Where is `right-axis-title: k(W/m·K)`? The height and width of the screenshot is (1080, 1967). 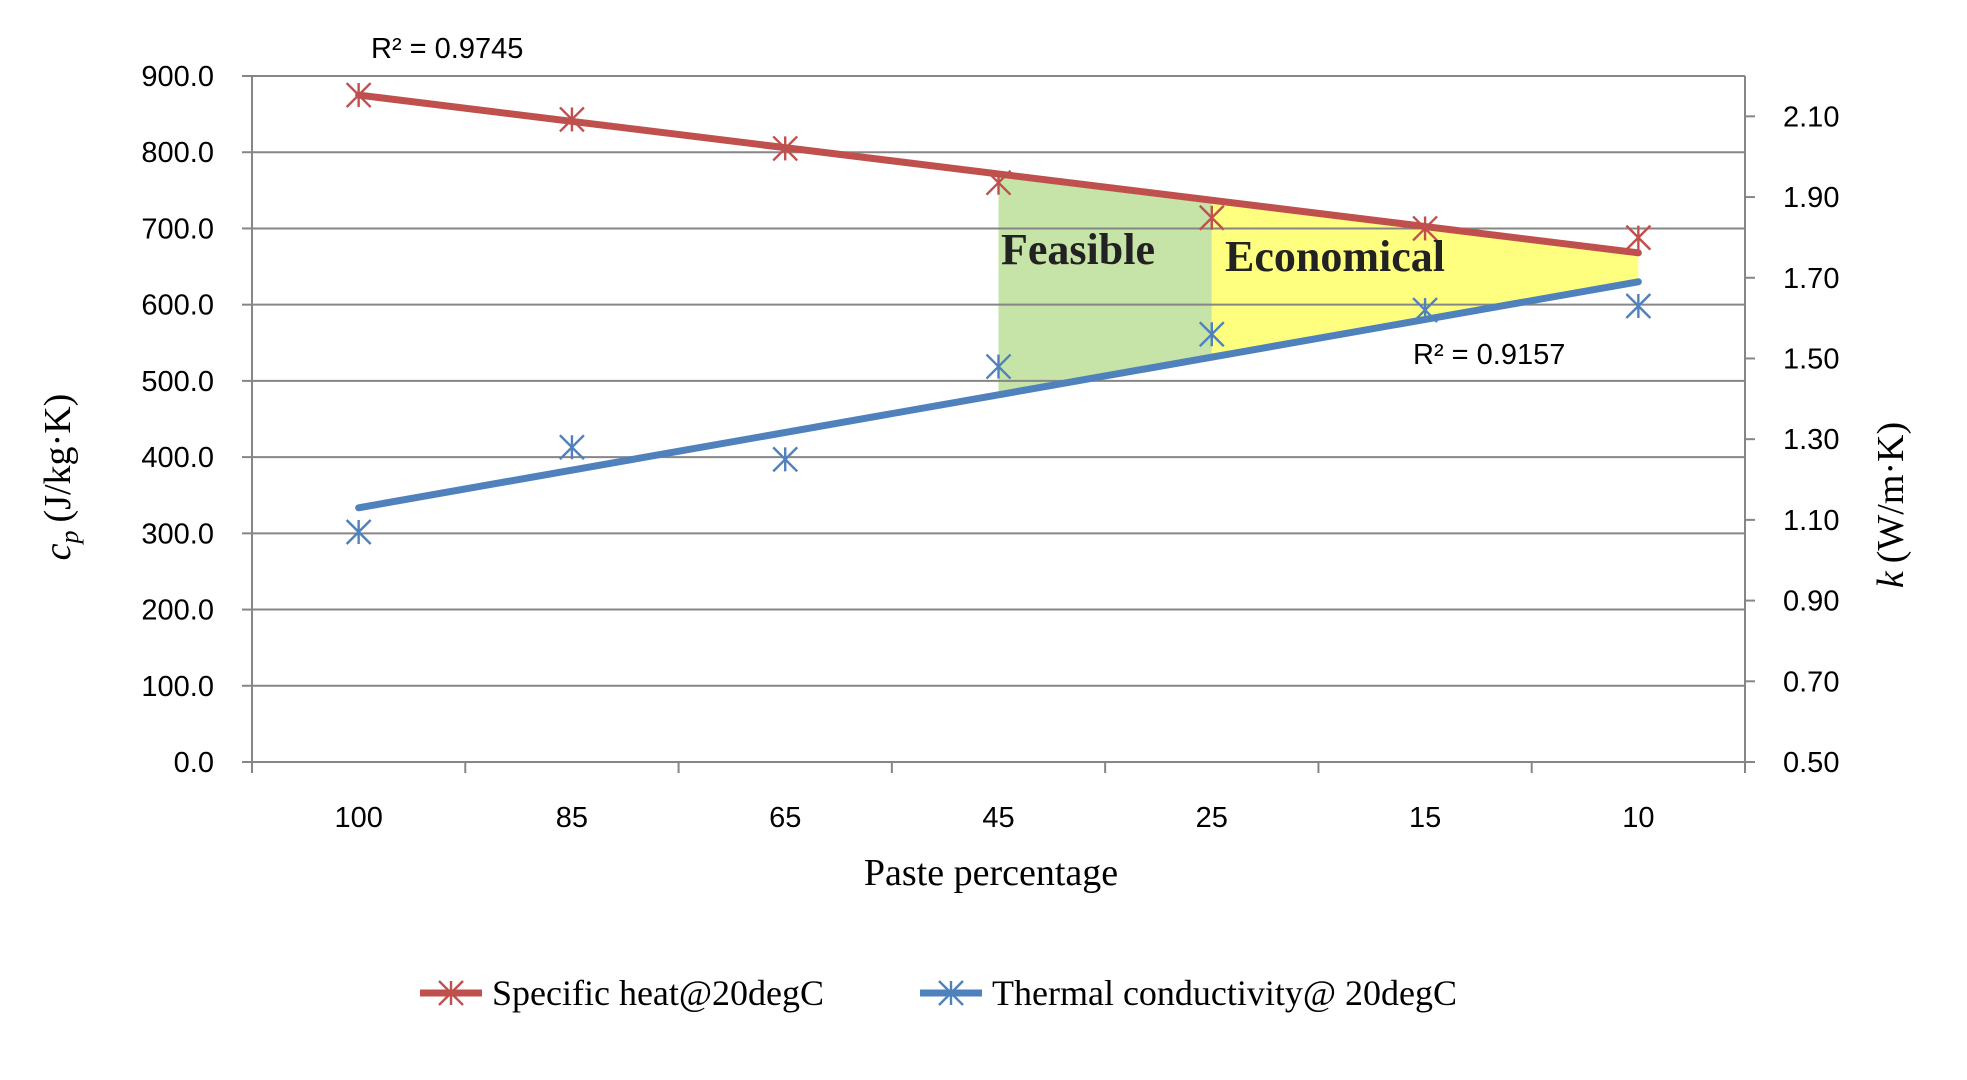 right-axis-title: k(W/m·K) is located at coordinates (1891, 505).